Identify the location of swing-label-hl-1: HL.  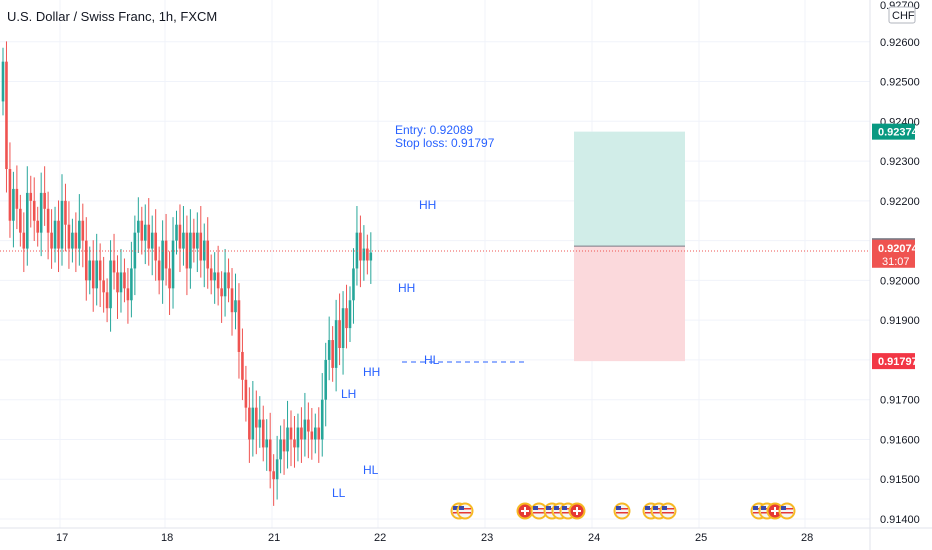
(432, 360).